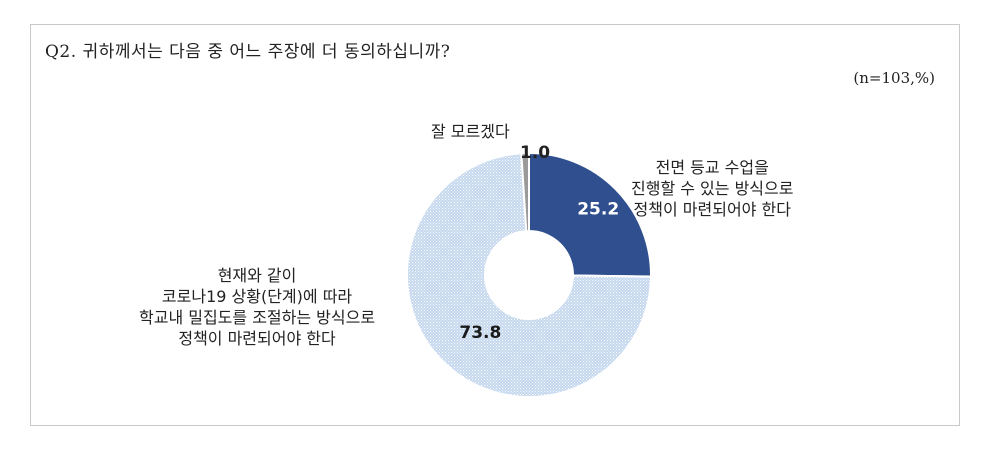  Describe the element at coordinates (598, 210) in the screenshot. I see `value-label-new-policy: 25.2` at that location.